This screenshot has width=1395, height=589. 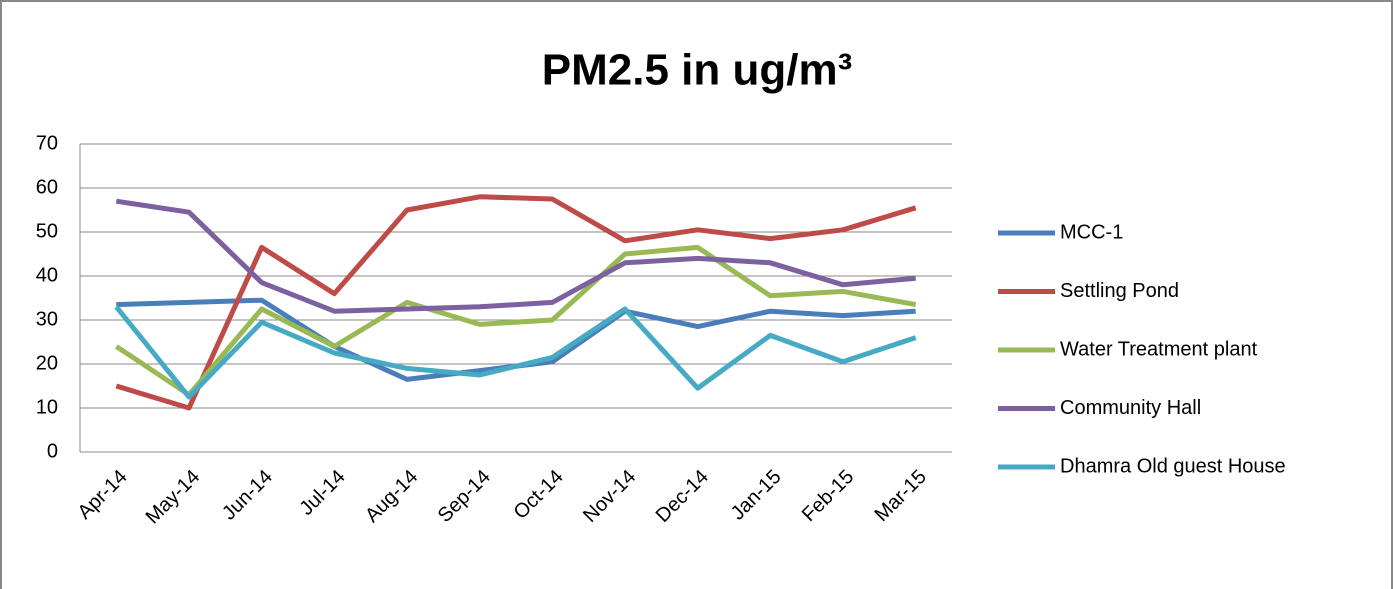 What do you see at coordinates (1159, 349) in the screenshot?
I see `legend-label: Water Treatment plant` at bounding box center [1159, 349].